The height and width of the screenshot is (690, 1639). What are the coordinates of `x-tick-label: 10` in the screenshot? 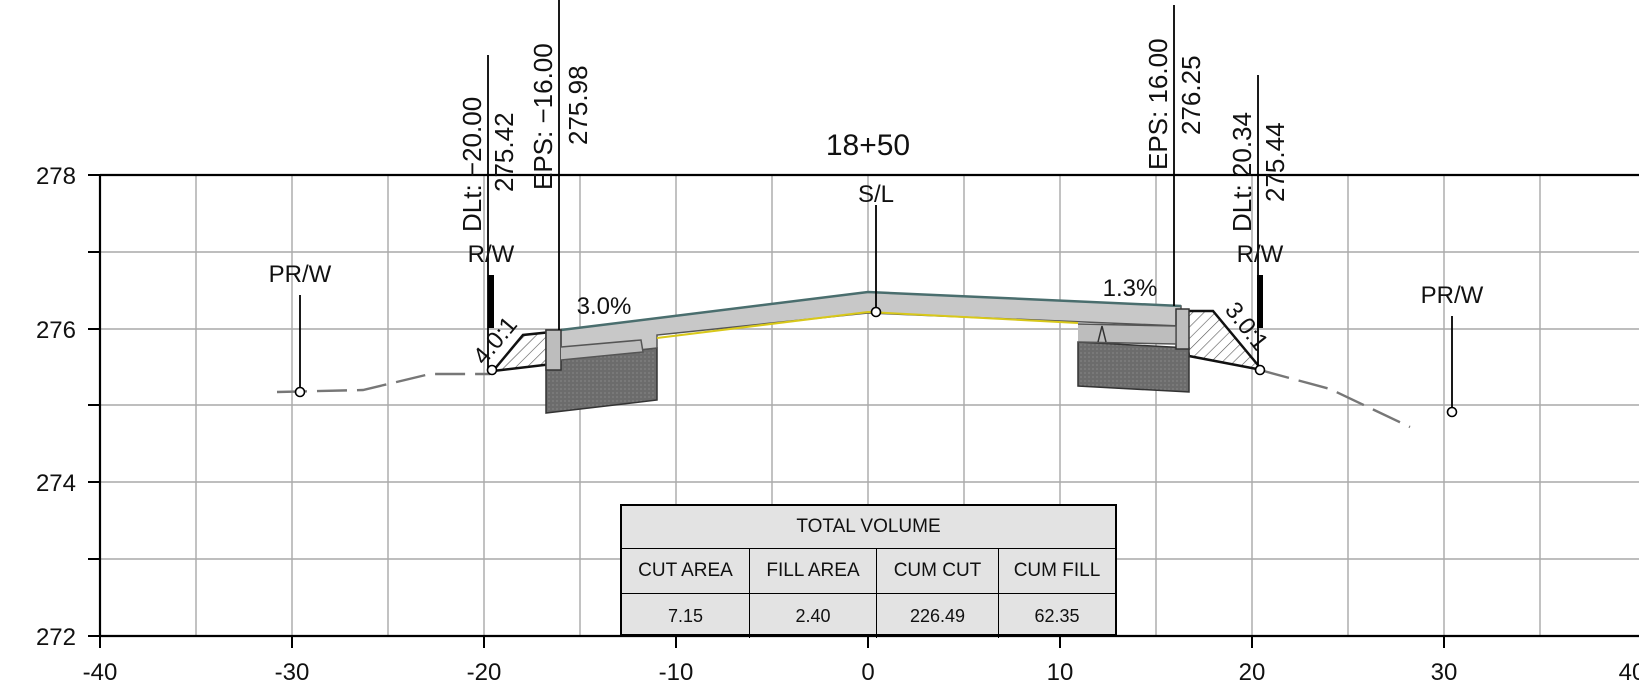 It's located at (1060, 672).